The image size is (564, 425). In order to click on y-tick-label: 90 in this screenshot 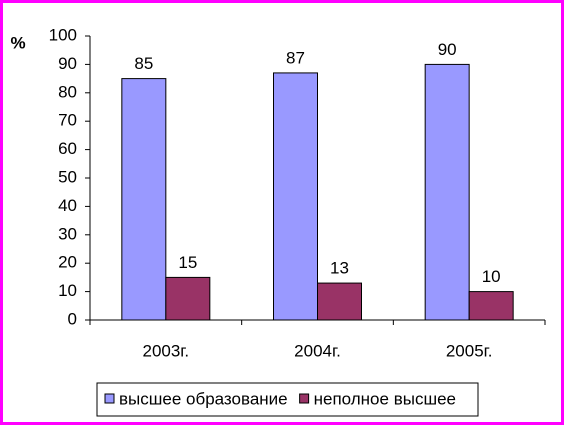, I will do `click(67, 63)`.